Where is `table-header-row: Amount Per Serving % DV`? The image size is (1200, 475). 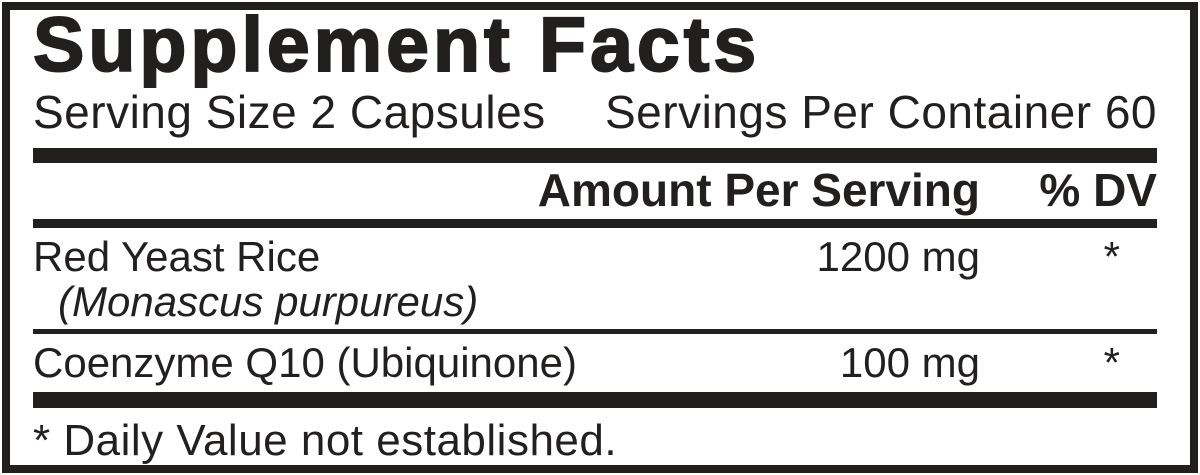
table-header-row: Amount Per Serving % DV is located at coordinates (595, 190).